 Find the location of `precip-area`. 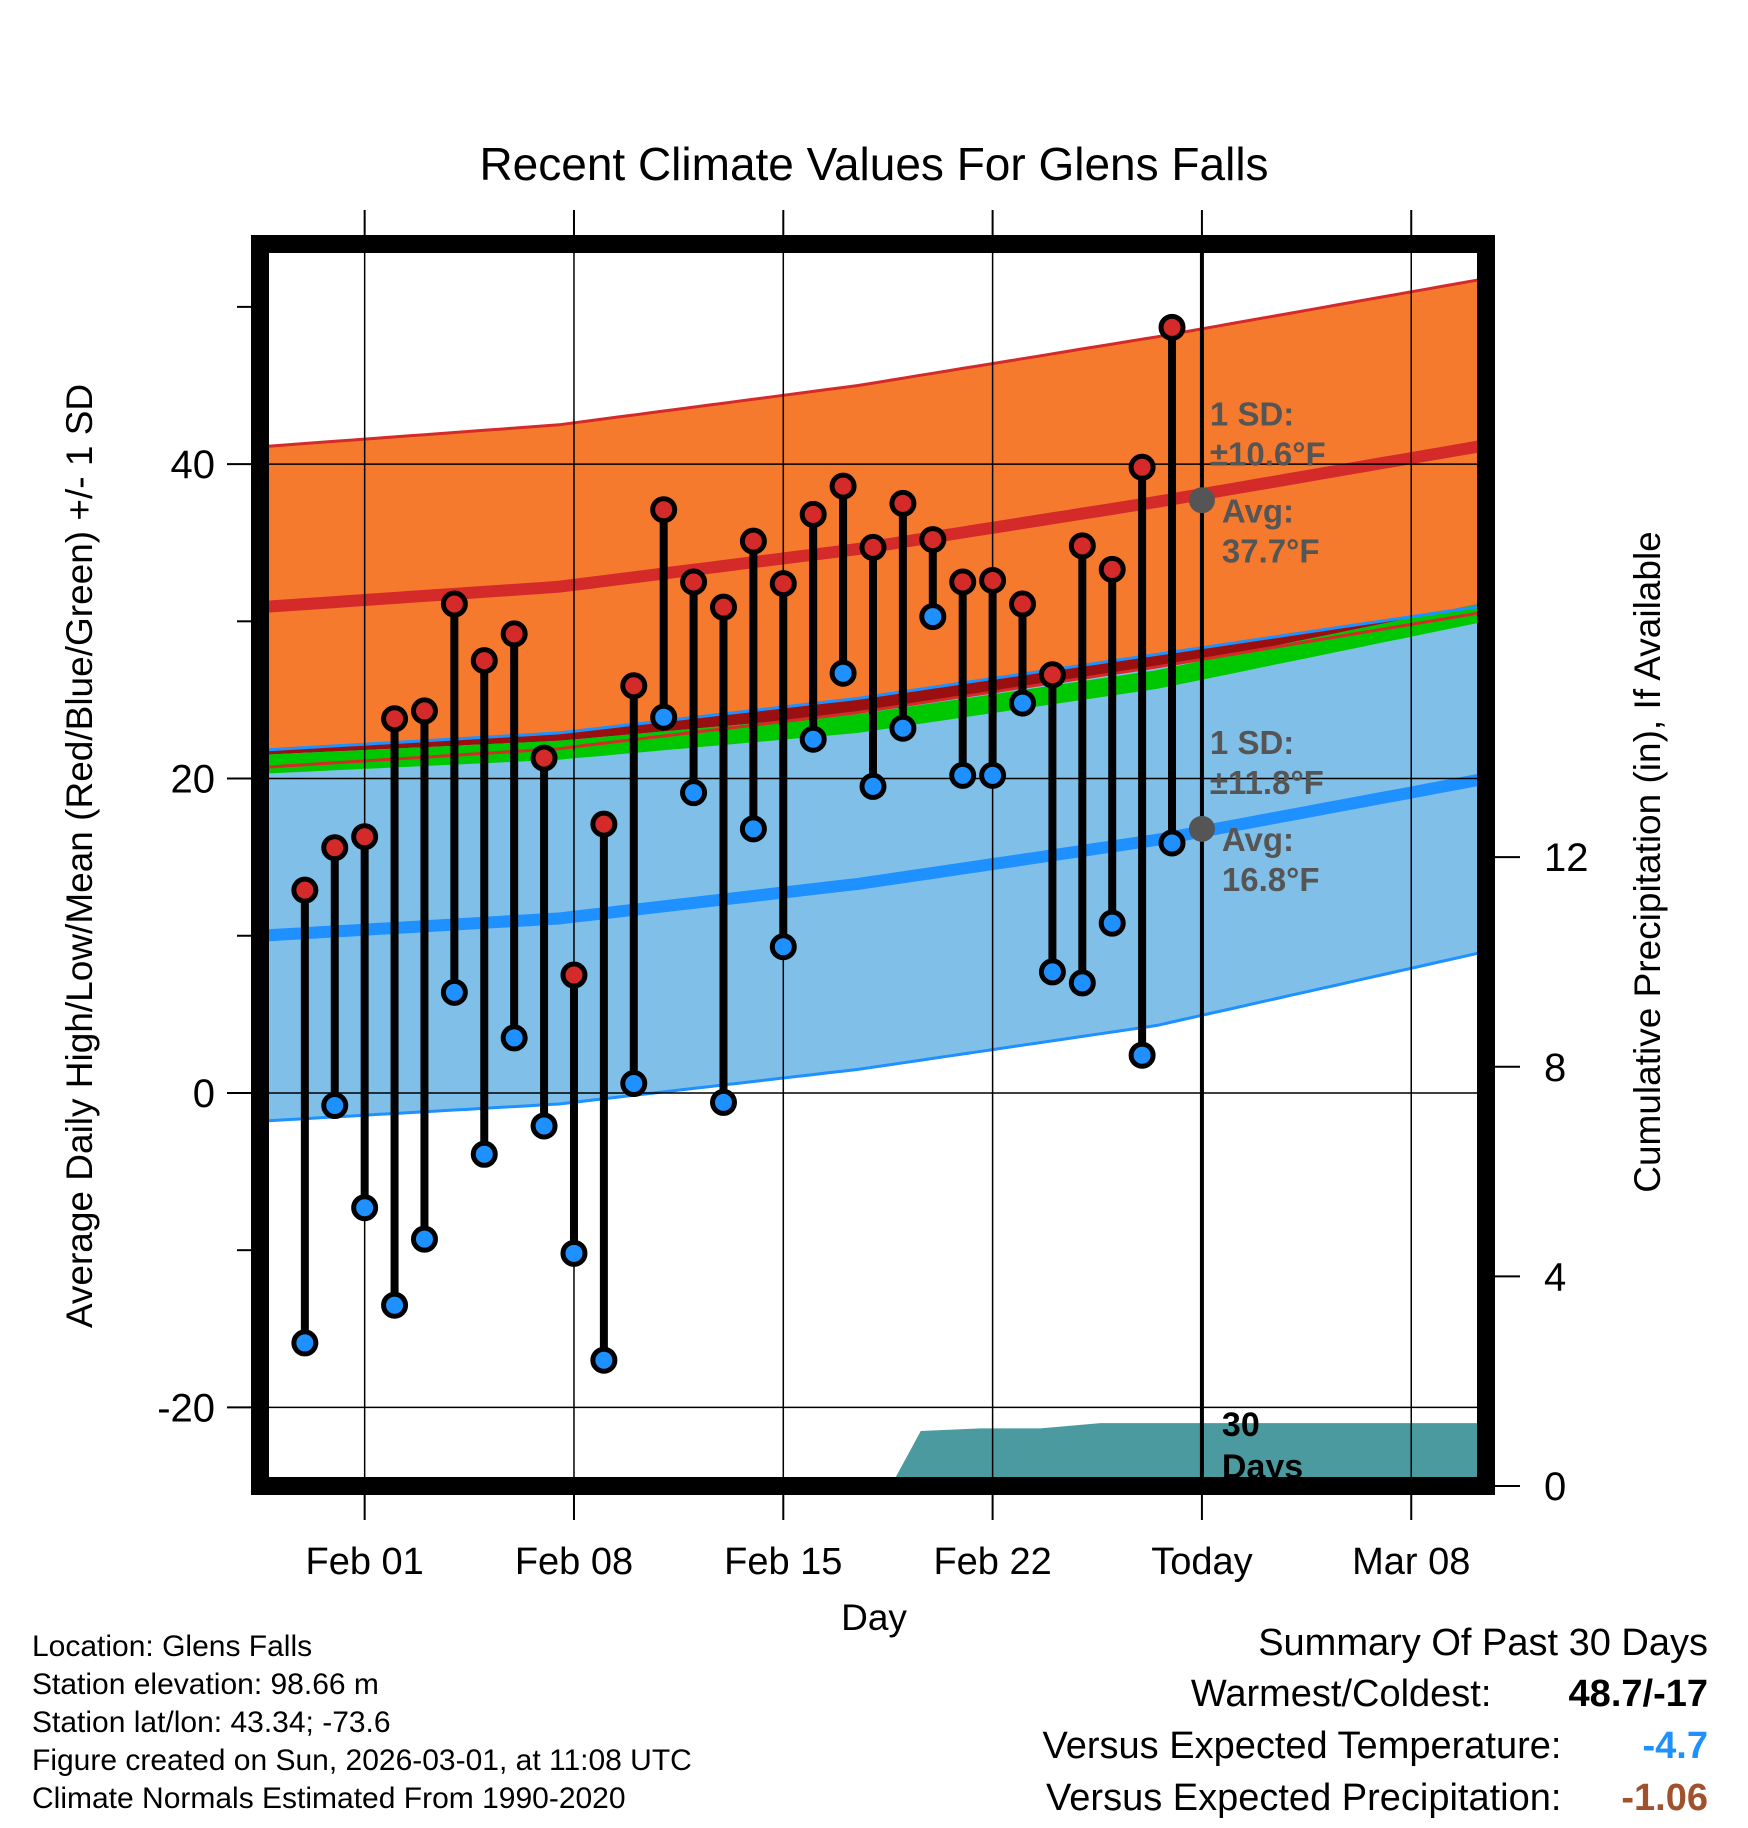

precip-area is located at coordinates (1188, 1454).